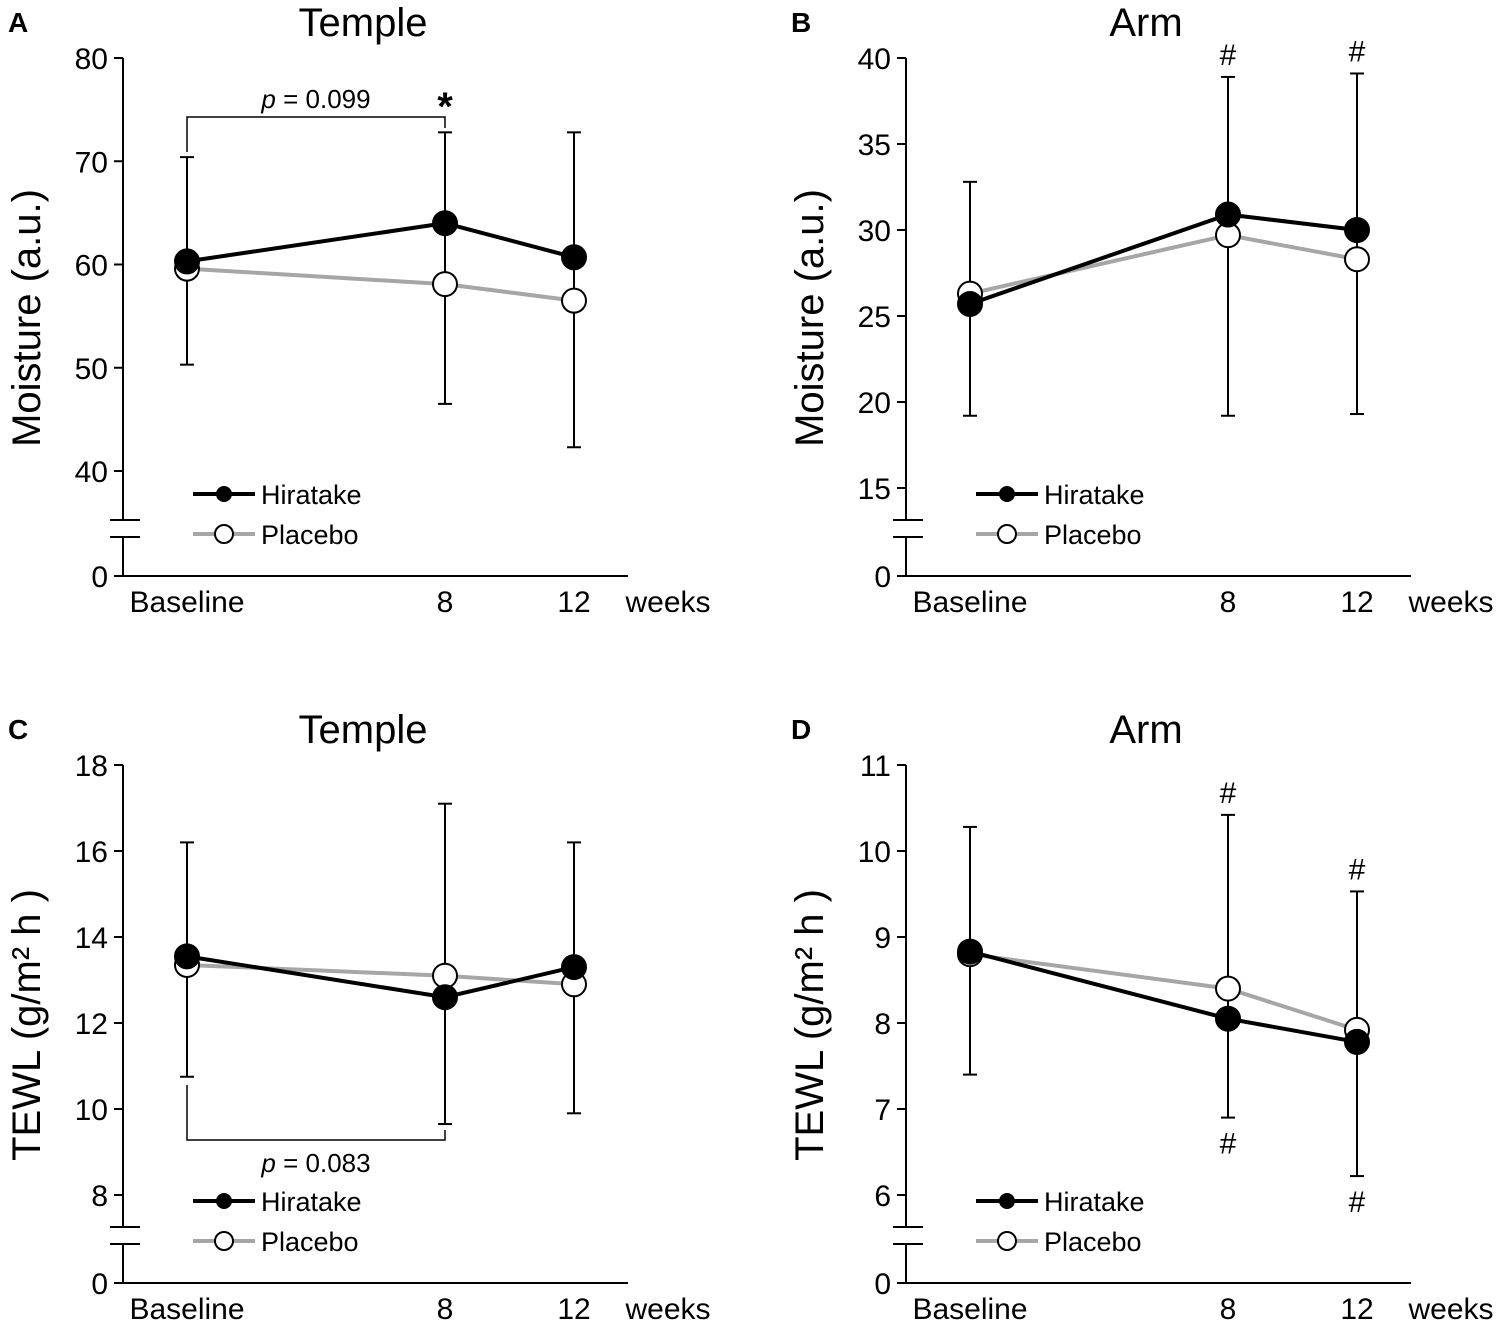 The width and height of the screenshot is (1506, 1329). Describe the element at coordinates (810, 318) in the screenshot. I see `y-axis-label: Moisture (a.u.)` at that location.